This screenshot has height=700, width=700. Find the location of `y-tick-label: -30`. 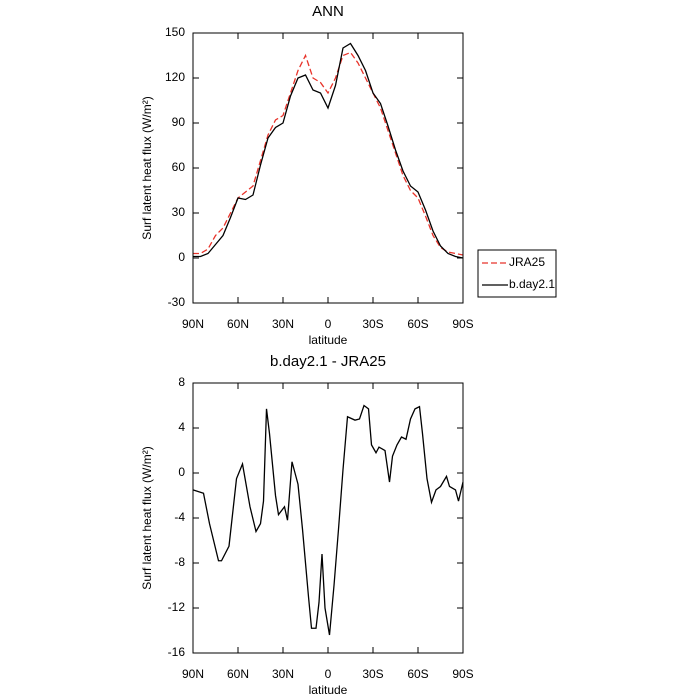

y-tick-label: -30 is located at coordinates (177, 302).